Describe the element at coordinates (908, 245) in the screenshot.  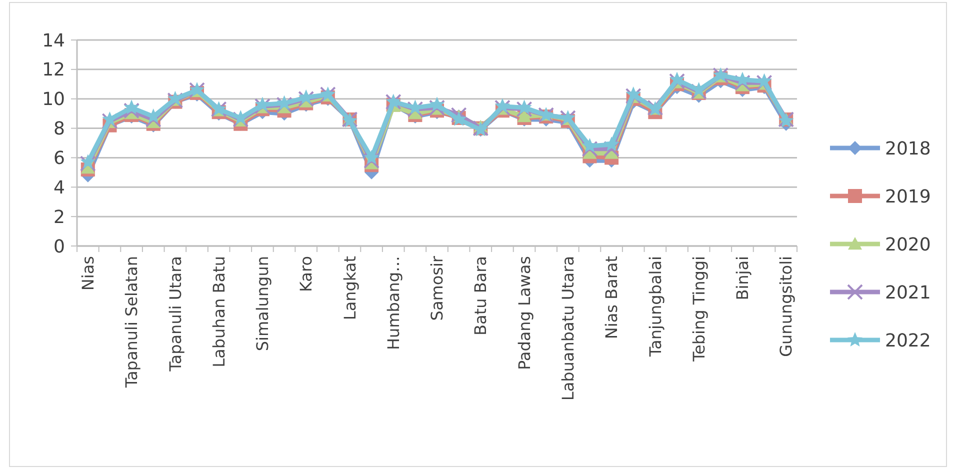
I see `legend-label: 2020` at that location.